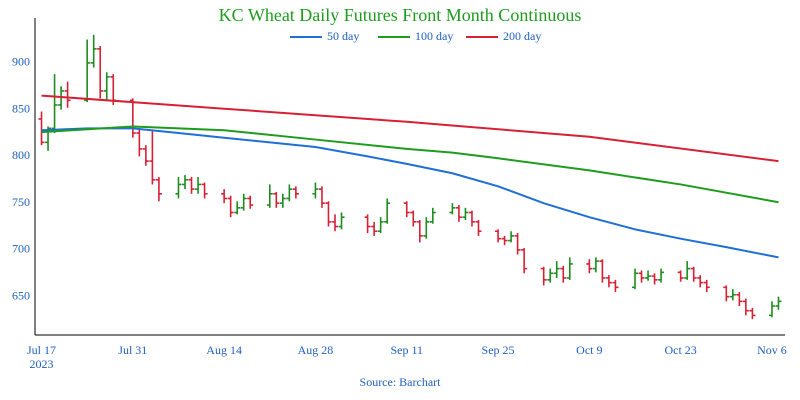 This screenshot has height=400, width=800. Describe the element at coordinates (401, 382) in the screenshot. I see `source-note: Source: Barchart` at that location.